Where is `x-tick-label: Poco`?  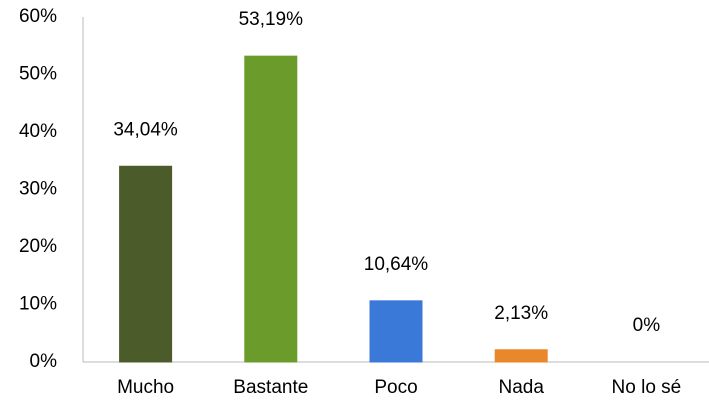 x-tick-label: Poco is located at coordinates (395, 387).